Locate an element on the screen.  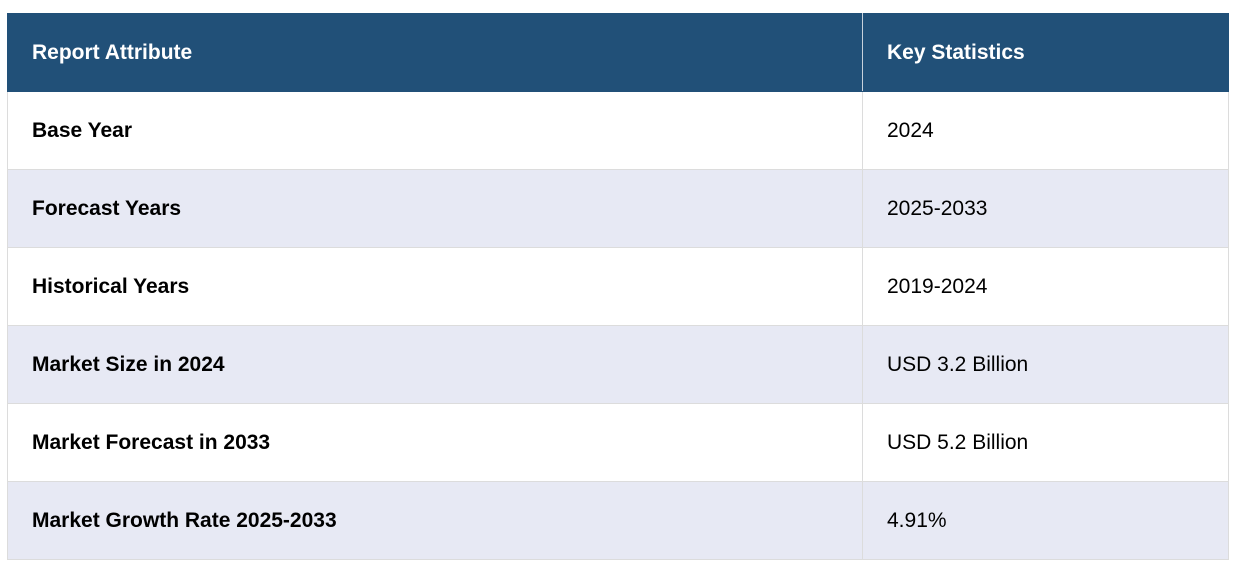
value-cell: USD 5.2 Billion is located at coordinates (1045, 442).